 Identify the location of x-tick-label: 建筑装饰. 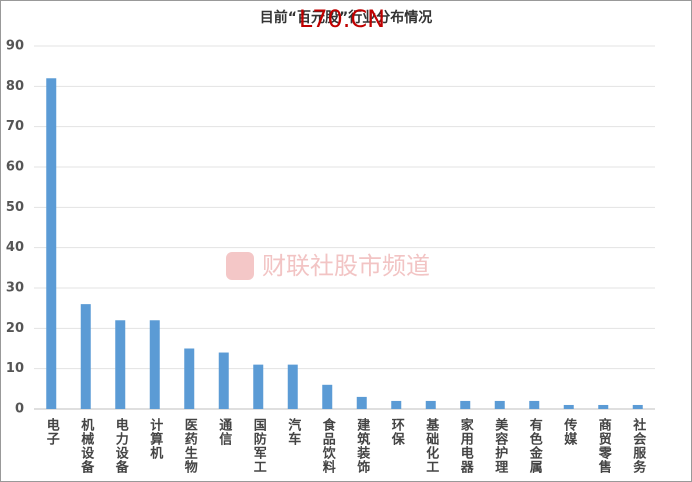
(362, 445).